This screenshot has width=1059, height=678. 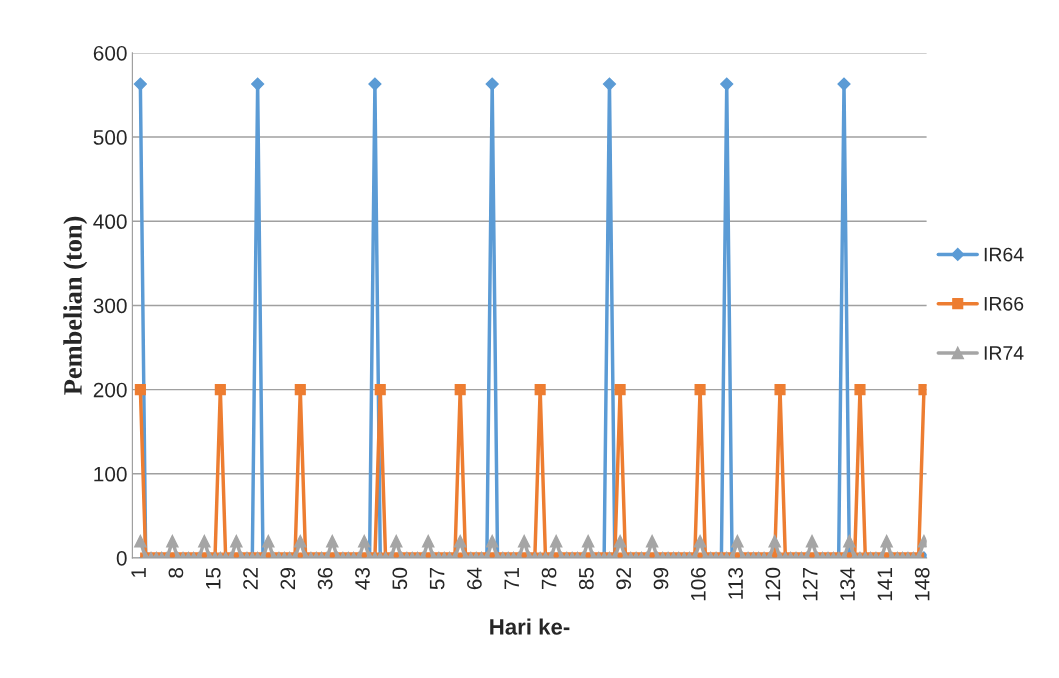 I want to click on x-tick-label: 99, so click(x=661, y=579).